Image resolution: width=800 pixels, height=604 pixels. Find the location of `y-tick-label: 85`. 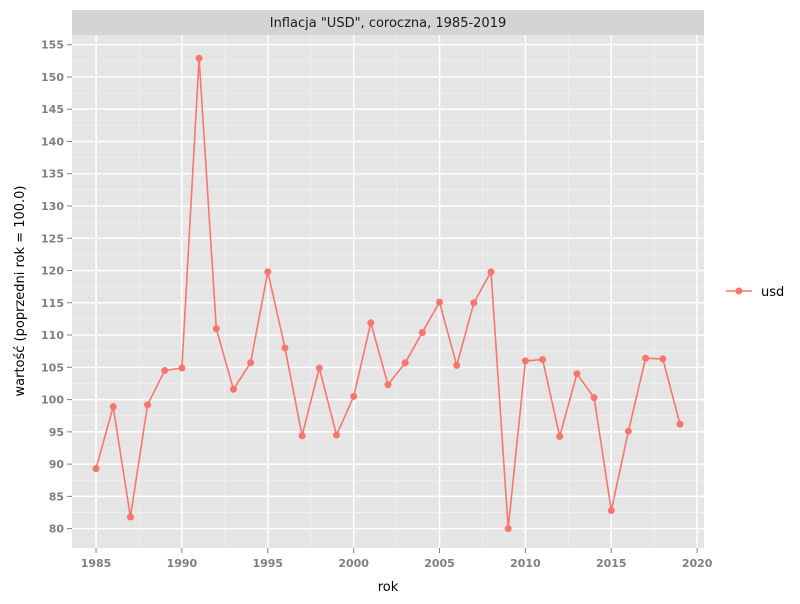

y-tick-label: 85 is located at coordinates (56, 496).